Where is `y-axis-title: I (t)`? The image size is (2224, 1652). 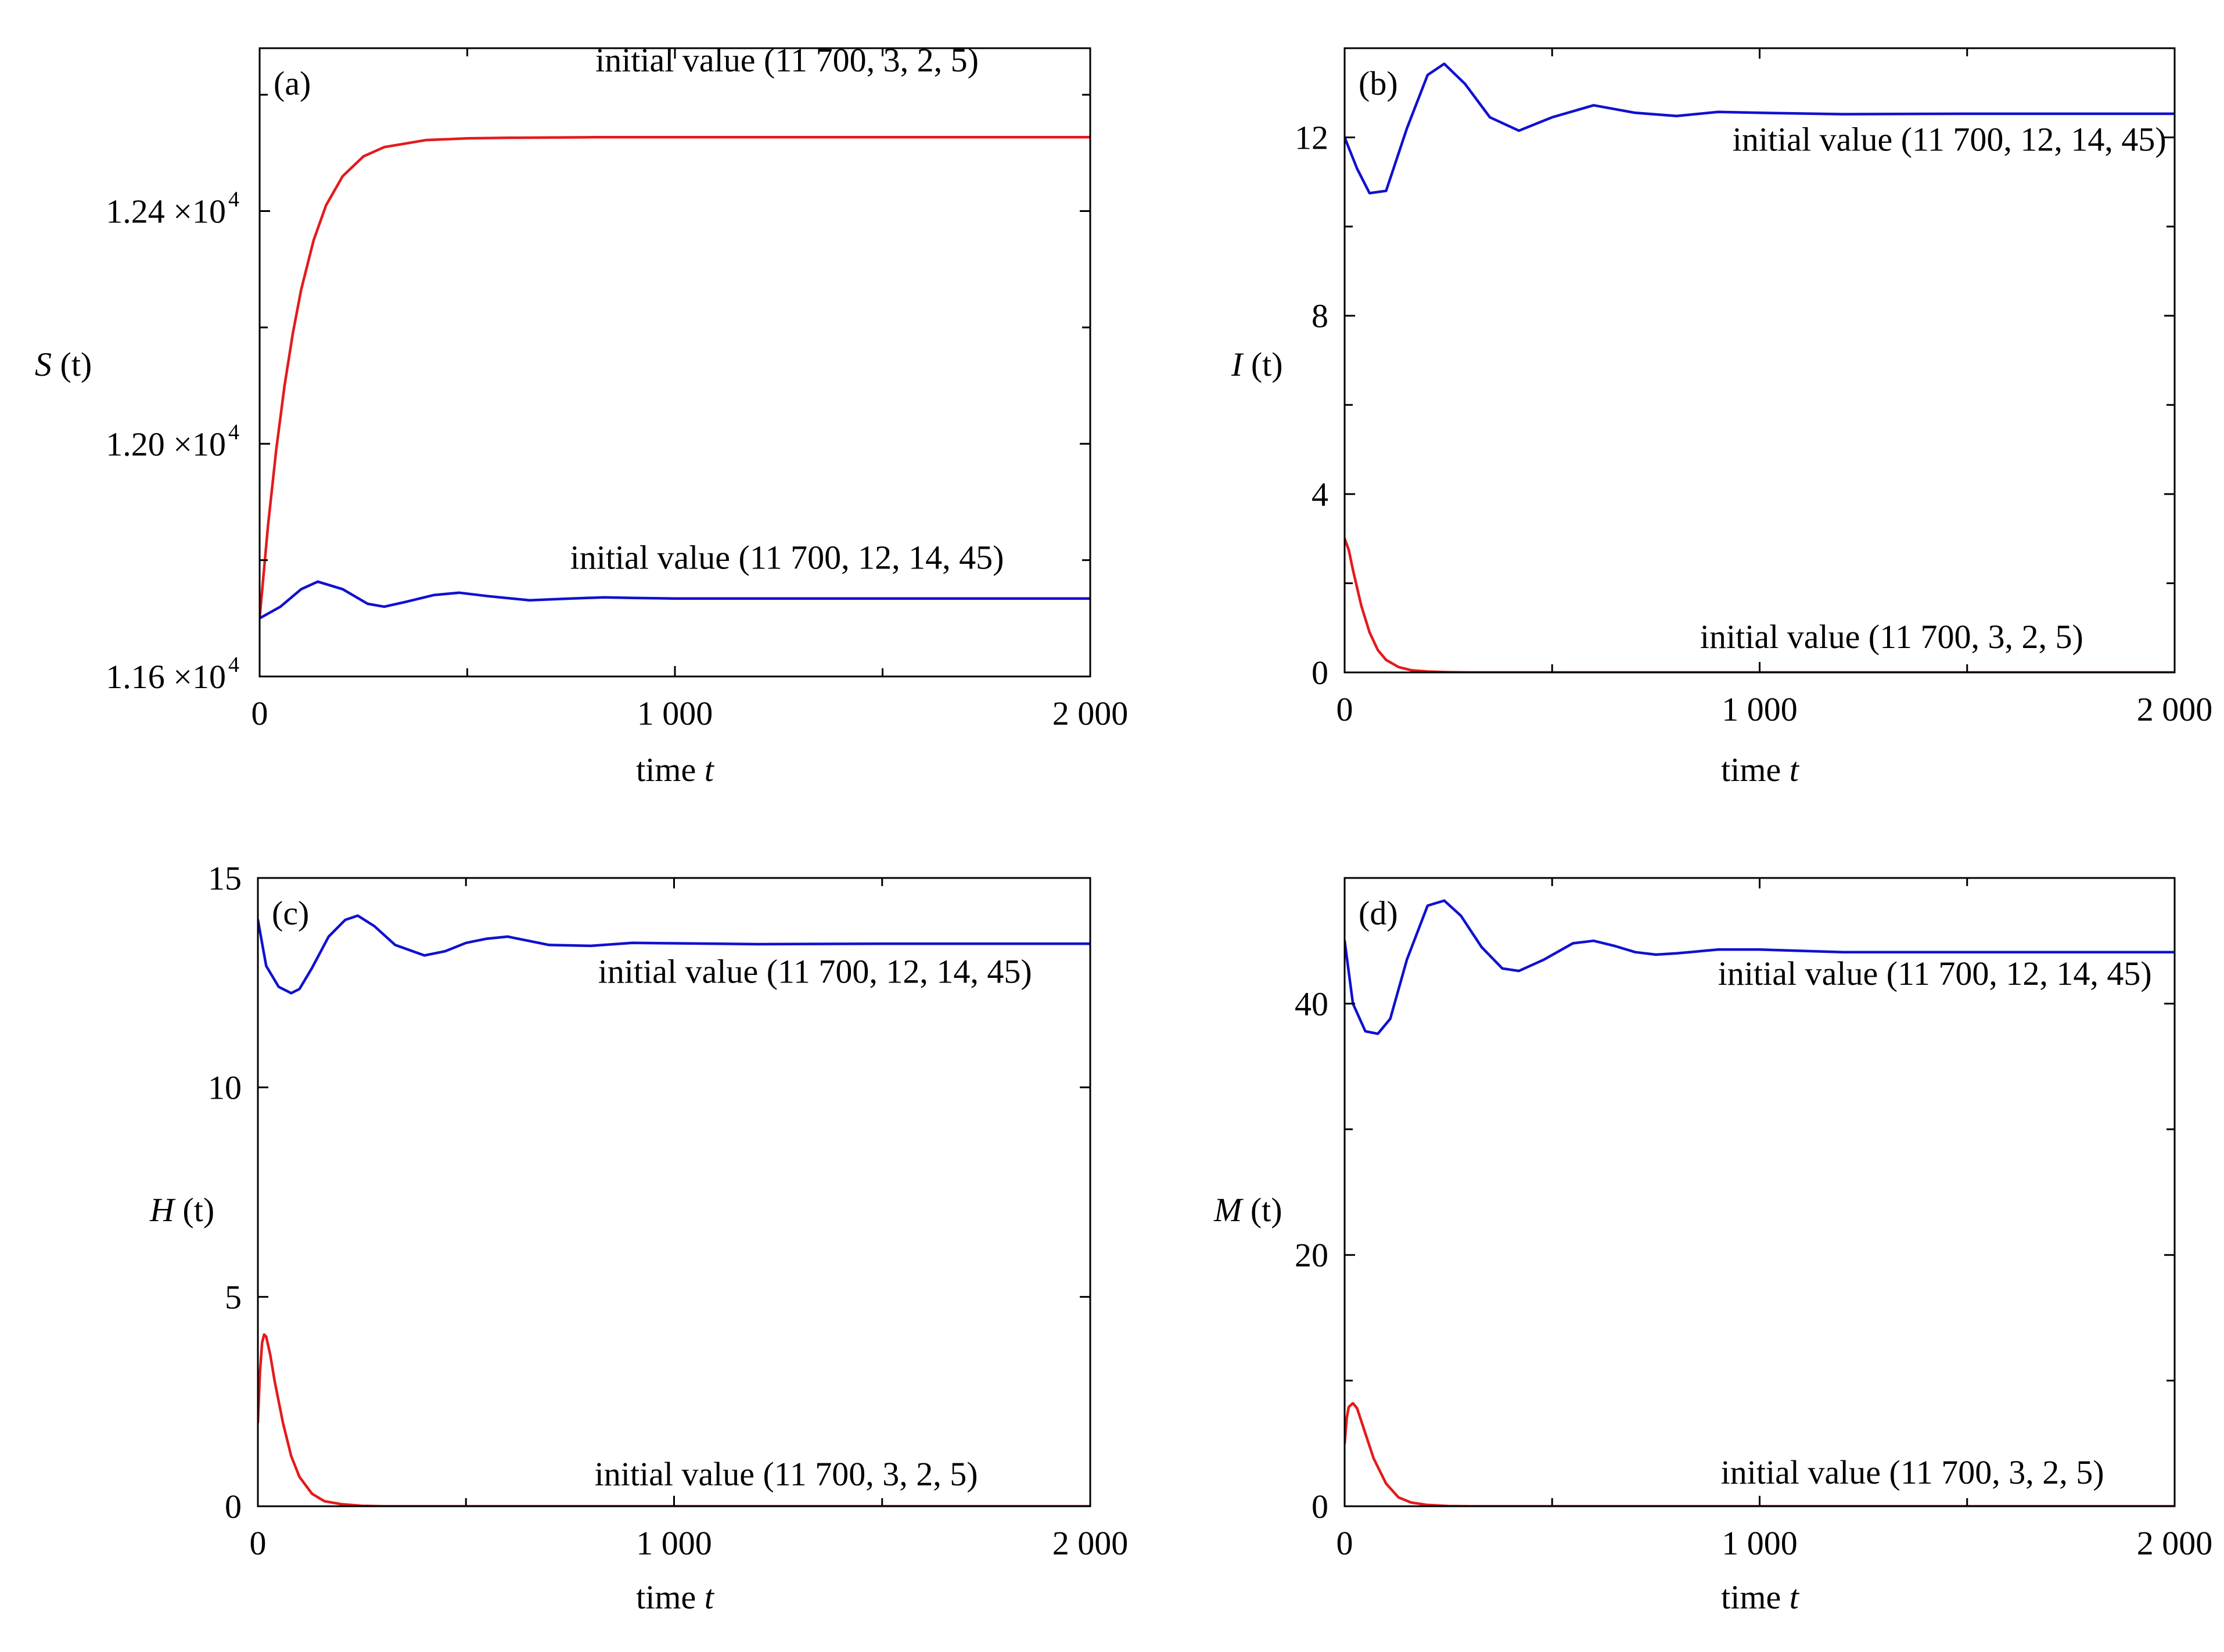 y-axis-title: I (t) is located at coordinates (1257, 364).